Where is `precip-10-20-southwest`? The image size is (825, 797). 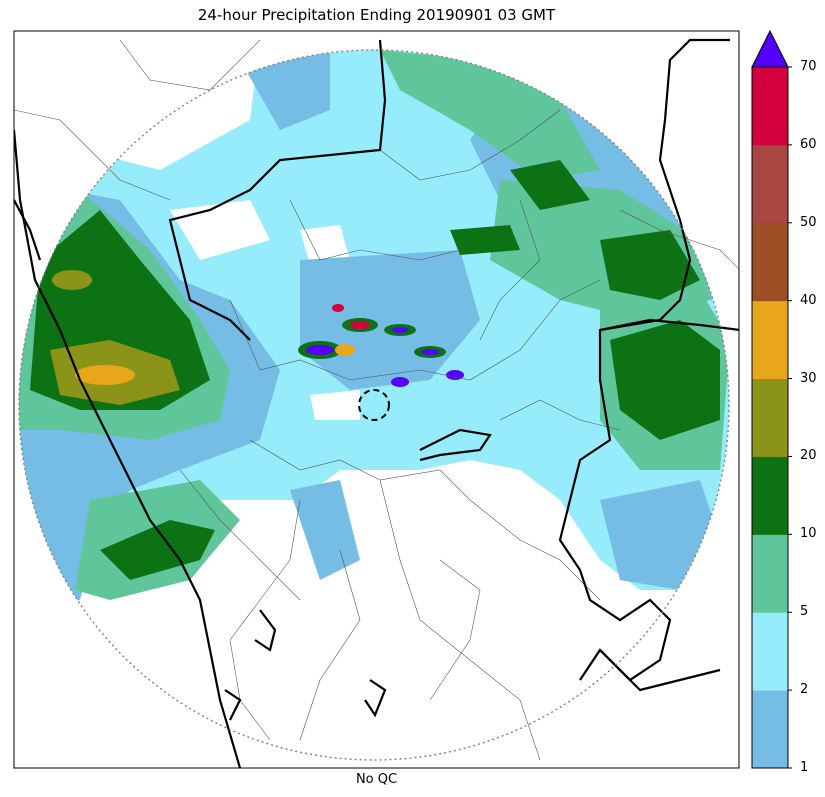
precip-10-20-southwest is located at coordinates (157, 550).